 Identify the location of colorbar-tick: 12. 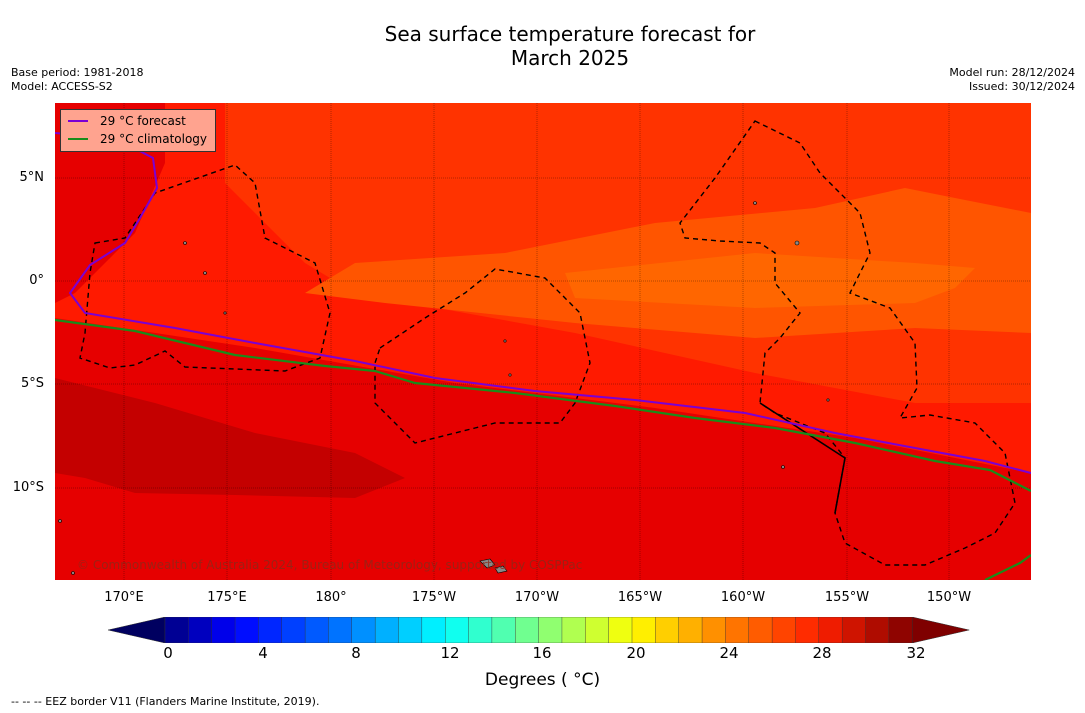
(450, 653).